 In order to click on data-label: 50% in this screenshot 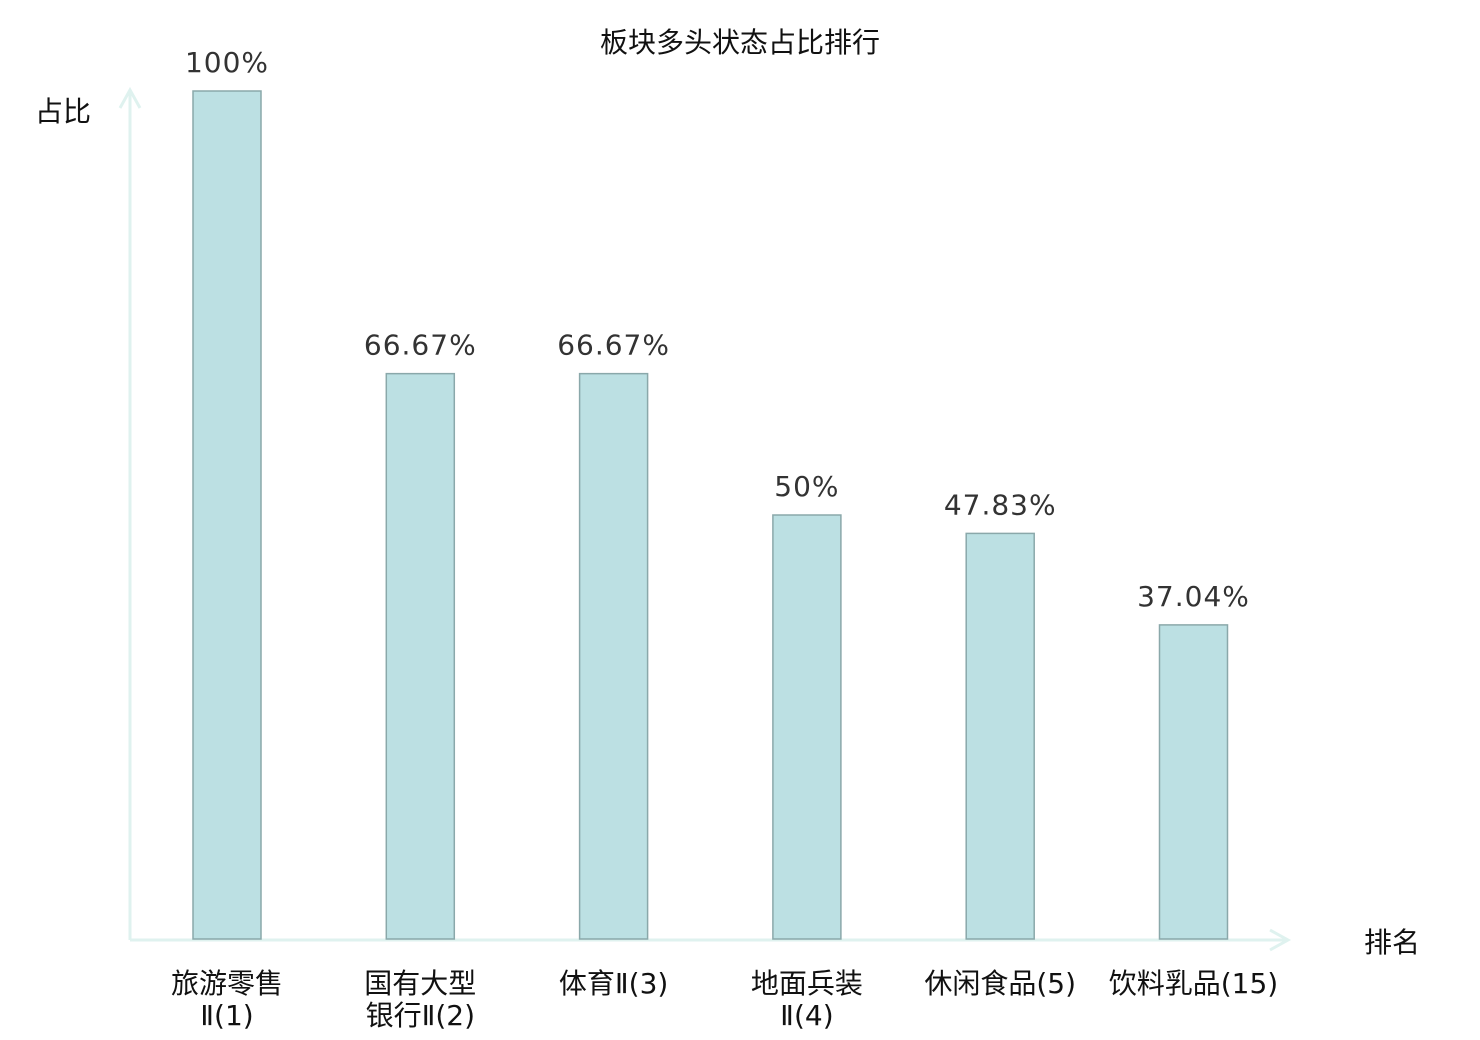, I will do `click(806, 486)`.